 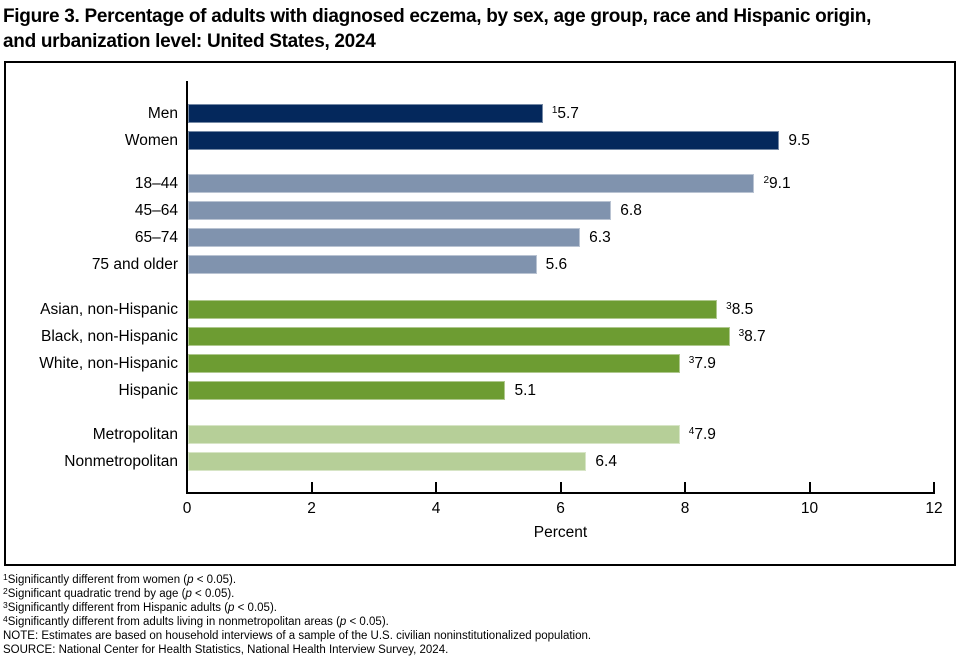 What do you see at coordinates (362, 264) in the screenshot?
I see `bar-75-and-older` at bounding box center [362, 264].